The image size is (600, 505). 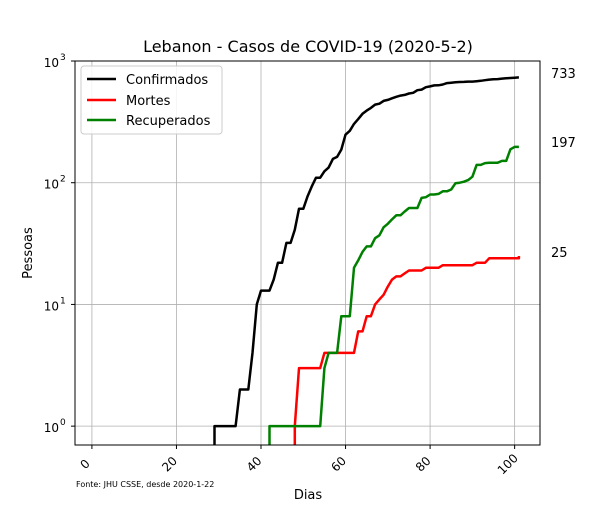 I want to click on y-tick-exponent: 0, so click(x=63, y=423).